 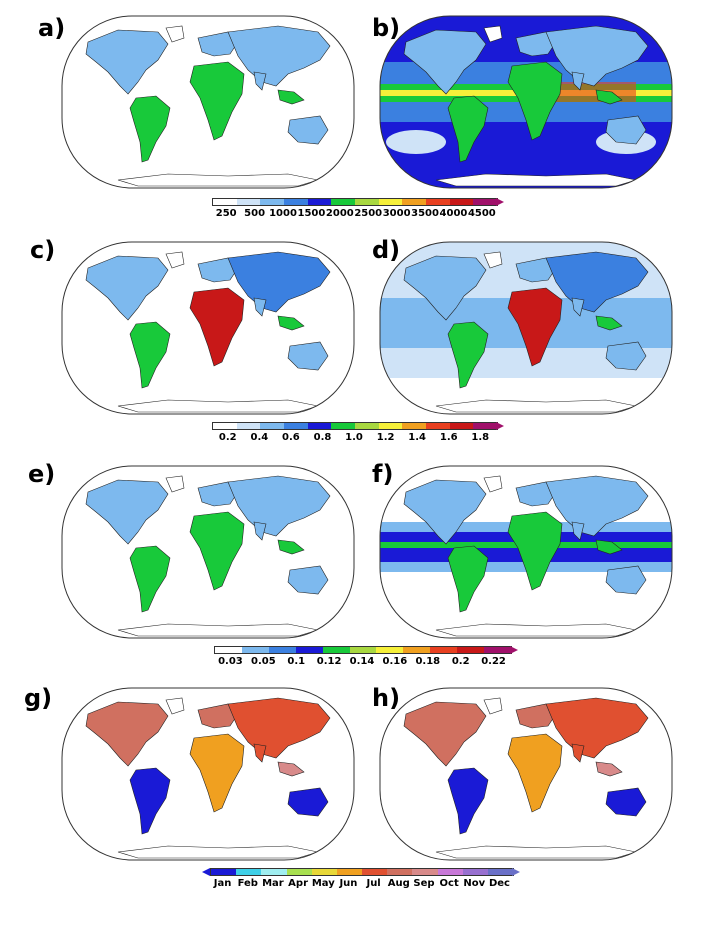 I want to click on colorbar-tick-label: 3000, so click(x=396, y=213).